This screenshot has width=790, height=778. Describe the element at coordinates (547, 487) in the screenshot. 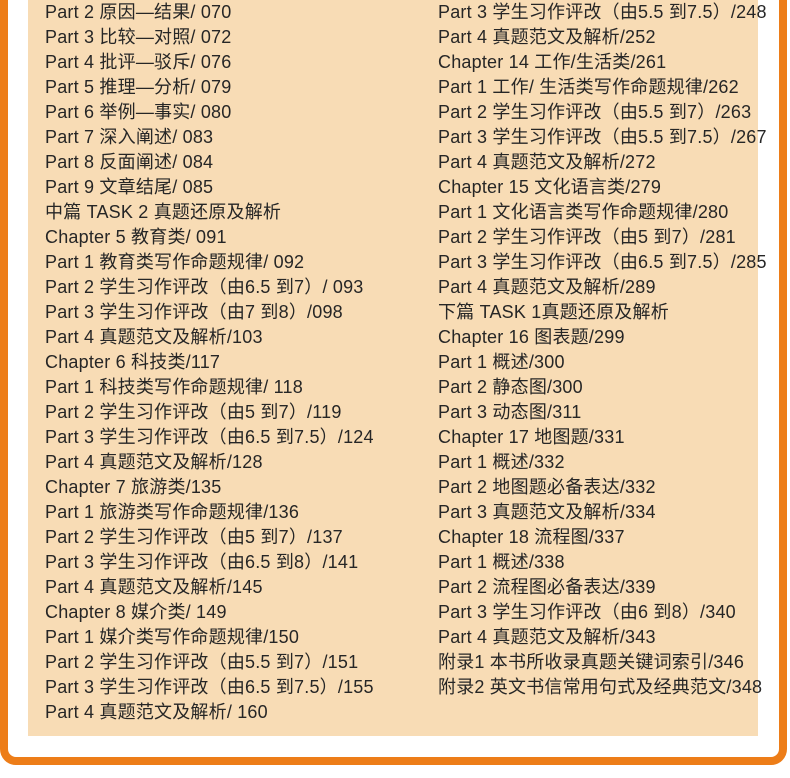

I see `toc-entry: Part 2 地图题必备表达/332` at that location.